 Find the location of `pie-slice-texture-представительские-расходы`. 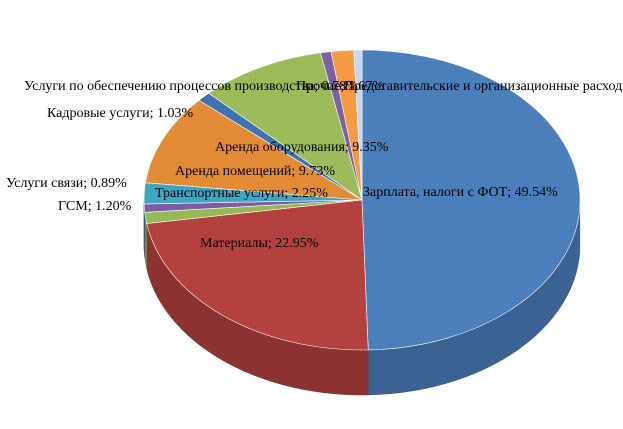

pie-slice-texture-представительские-расходы is located at coordinates (357, 125).